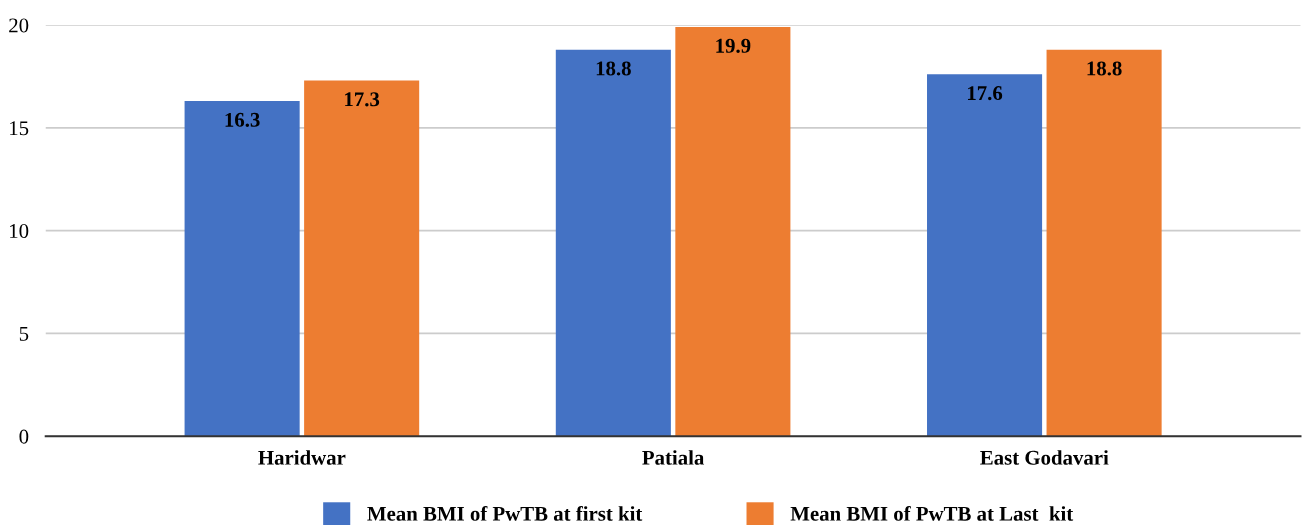  Describe the element at coordinates (733, 45) in the screenshot. I see `data-label: 19.9` at that location.